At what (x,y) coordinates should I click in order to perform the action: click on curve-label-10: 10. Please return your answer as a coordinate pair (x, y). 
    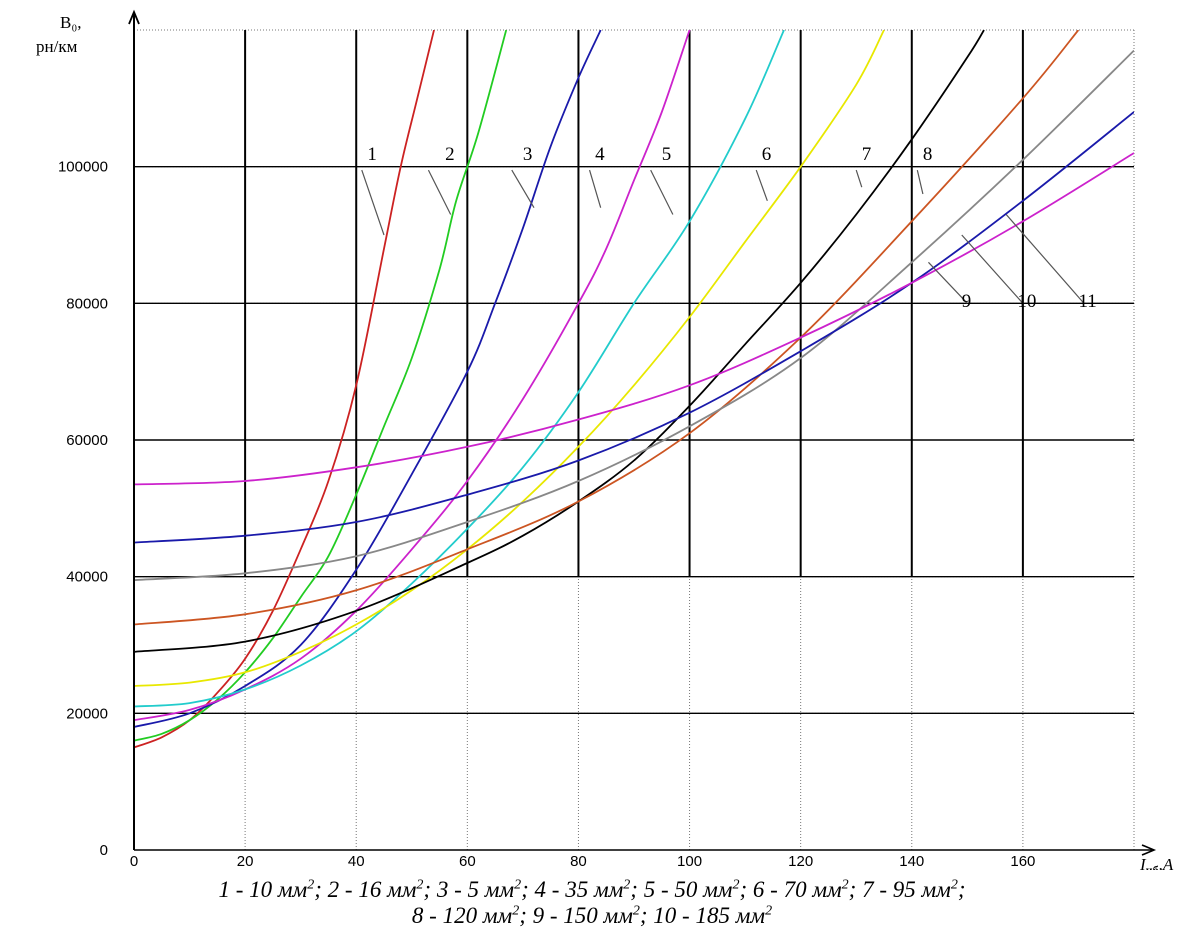
    Looking at the image, I should click on (1026, 301).